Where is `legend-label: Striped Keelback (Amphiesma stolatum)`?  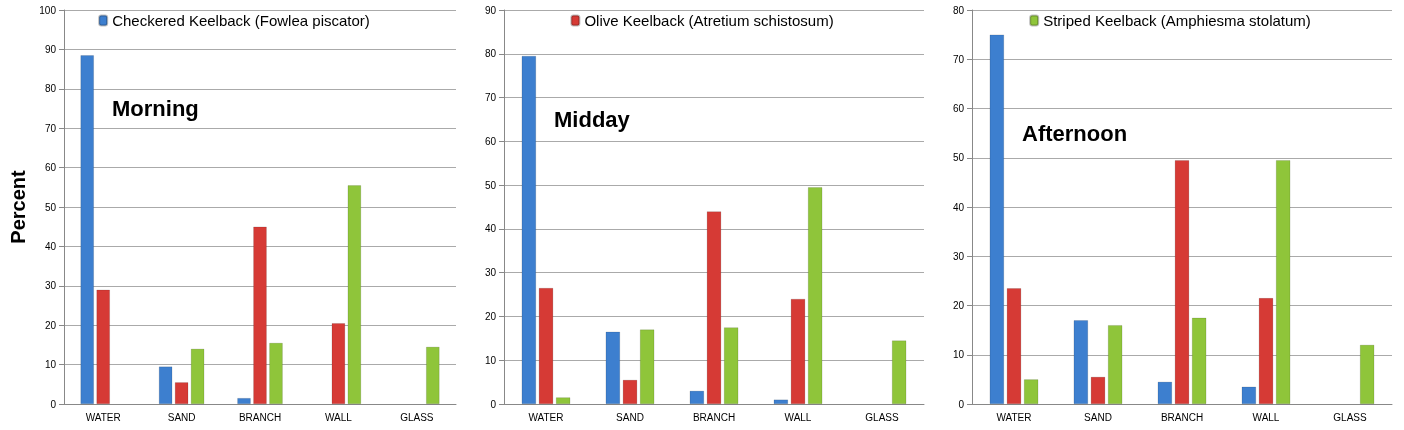 legend-label: Striped Keelback (Amphiesma stolatum) is located at coordinates (1177, 20).